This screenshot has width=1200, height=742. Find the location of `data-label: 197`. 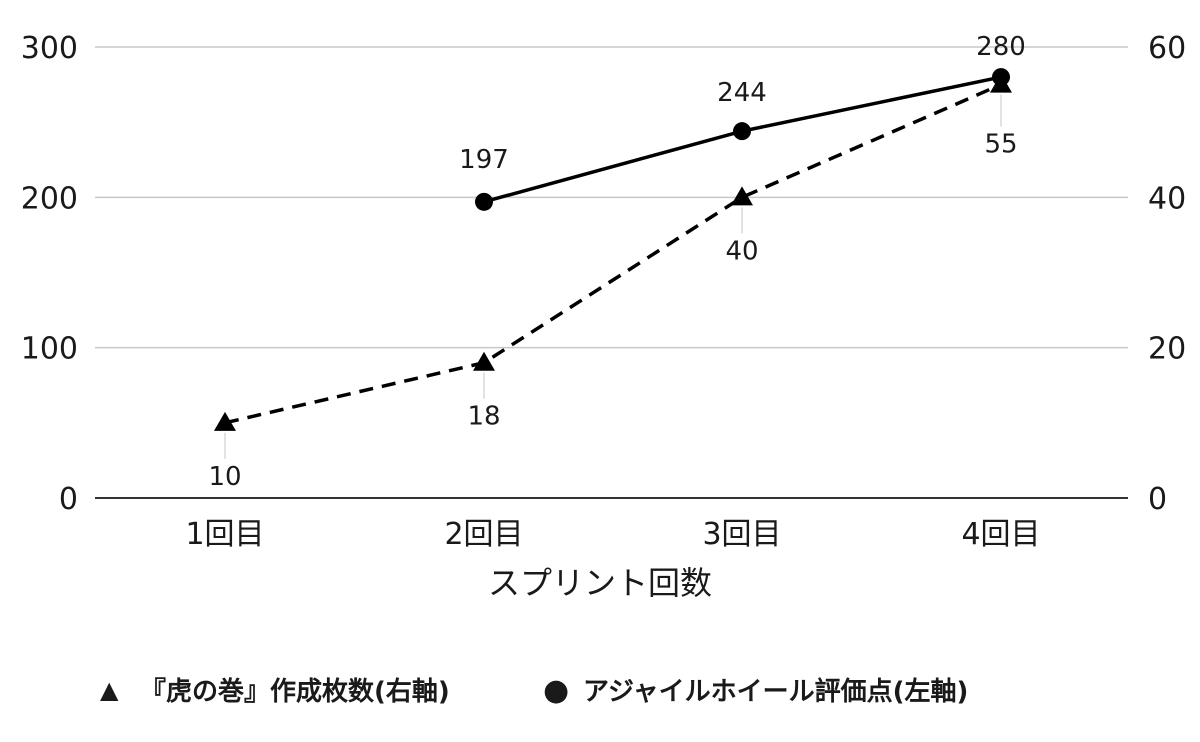

data-label: 197 is located at coordinates (484, 160).